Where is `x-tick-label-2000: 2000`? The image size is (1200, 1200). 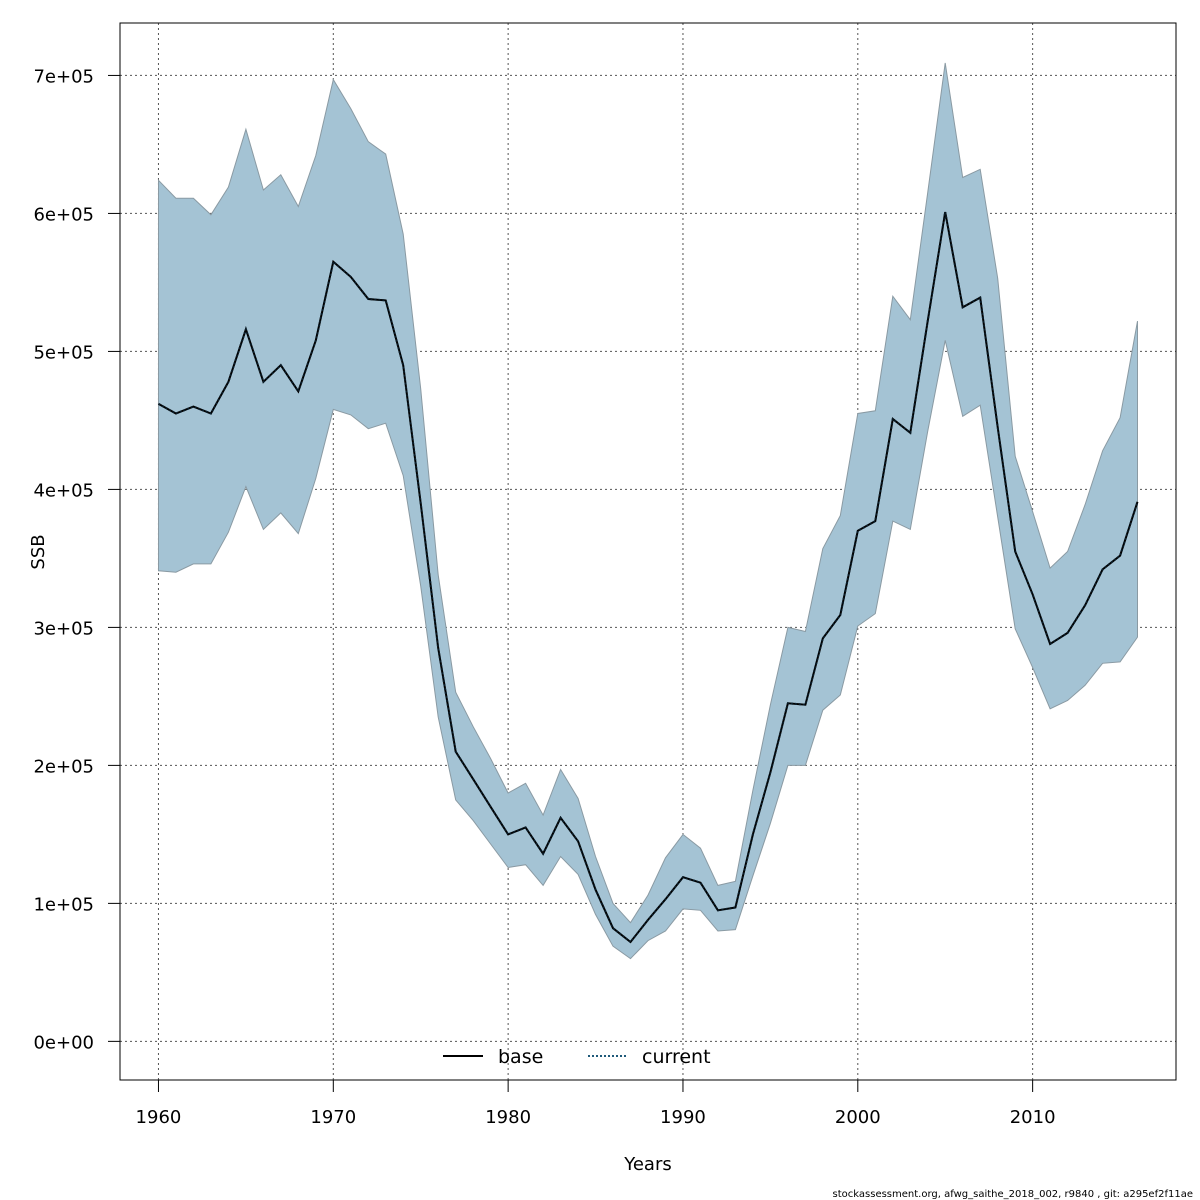
x-tick-label-2000: 2000 is located at coordinates (858, 1117).